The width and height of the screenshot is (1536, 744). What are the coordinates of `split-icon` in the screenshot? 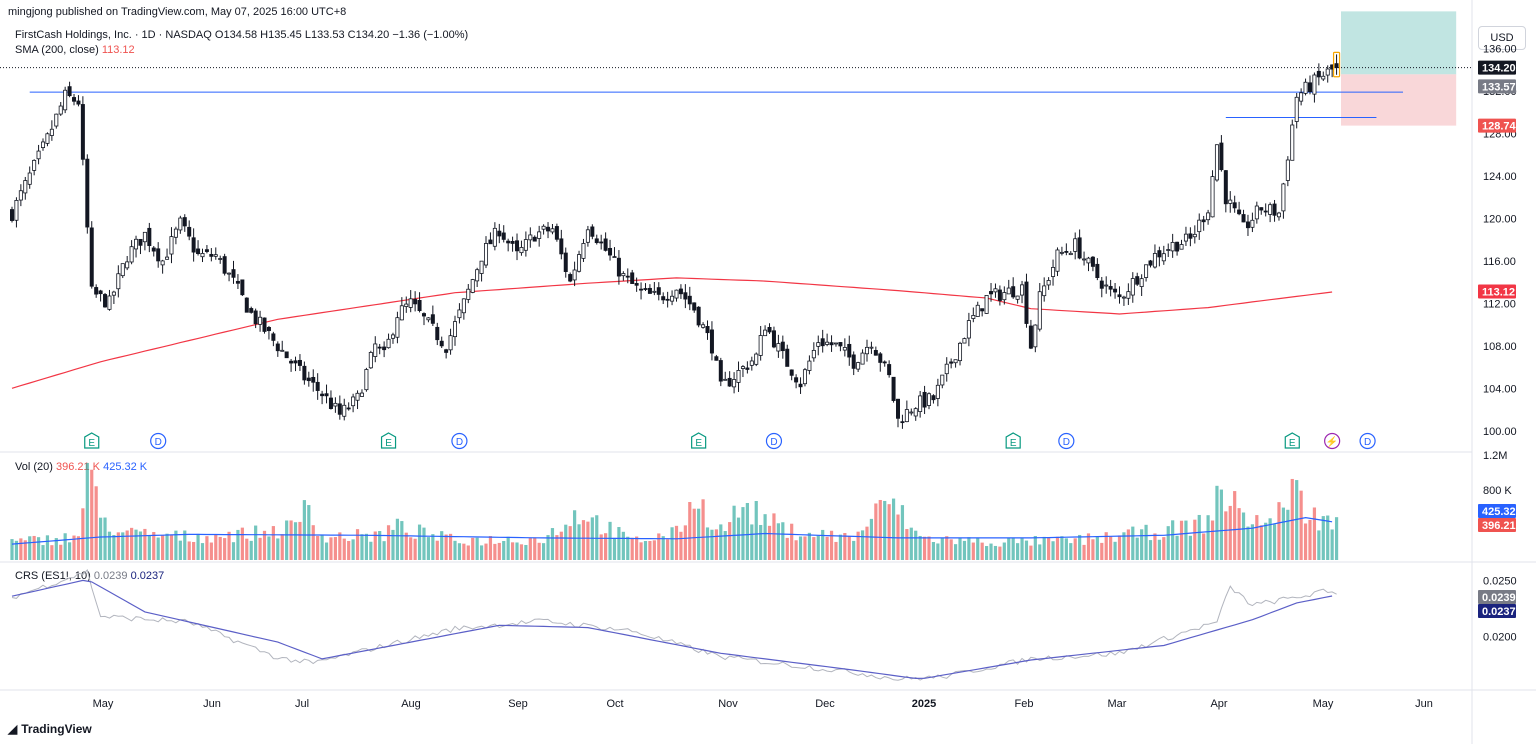 It's located at (1332, 441).